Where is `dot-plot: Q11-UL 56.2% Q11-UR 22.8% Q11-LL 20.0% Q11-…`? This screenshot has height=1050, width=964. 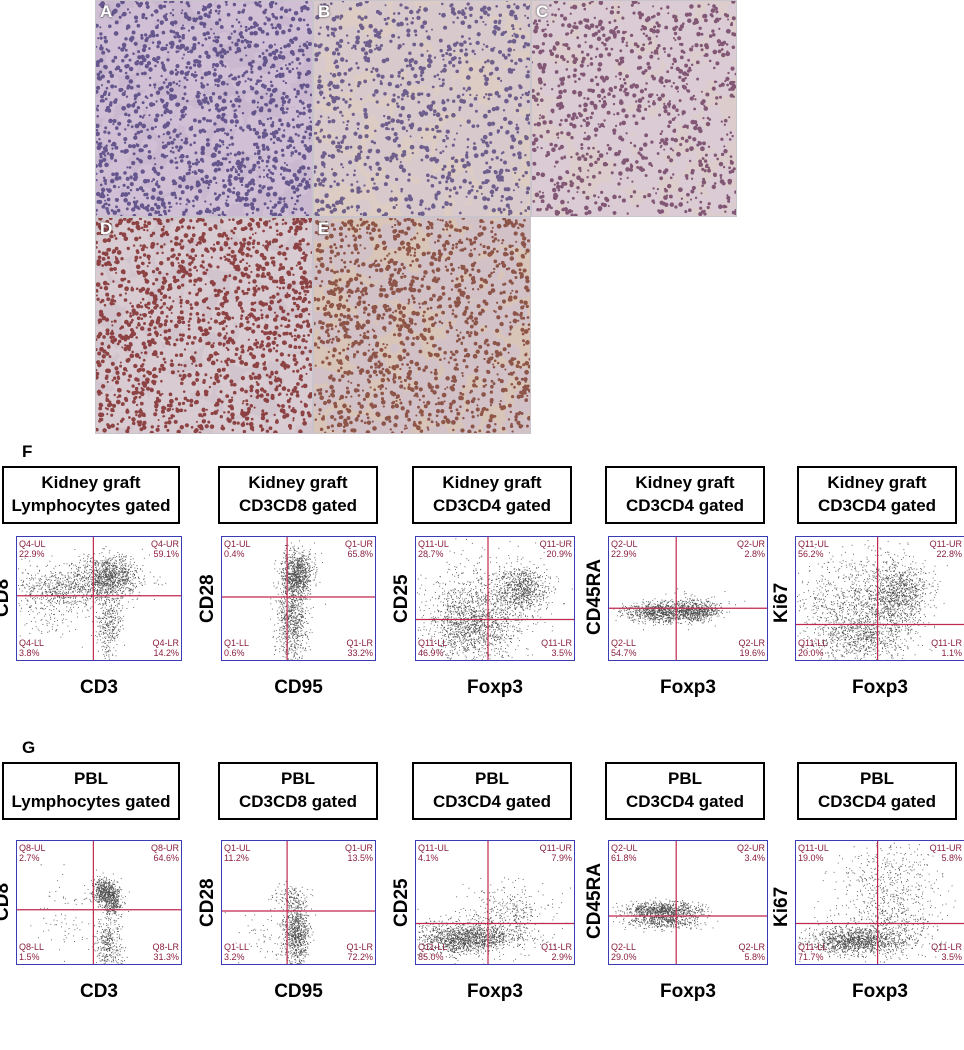
dot-plot: Q11-UL 56.2% Q11-UR 22.8% Q11-LL 20.0% Q11-… is located at coordinates (879, 598).